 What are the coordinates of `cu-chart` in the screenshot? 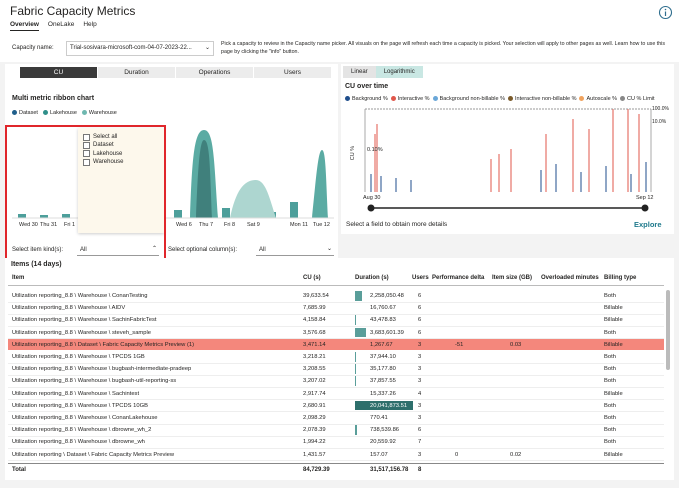 It's located at (508, 160).